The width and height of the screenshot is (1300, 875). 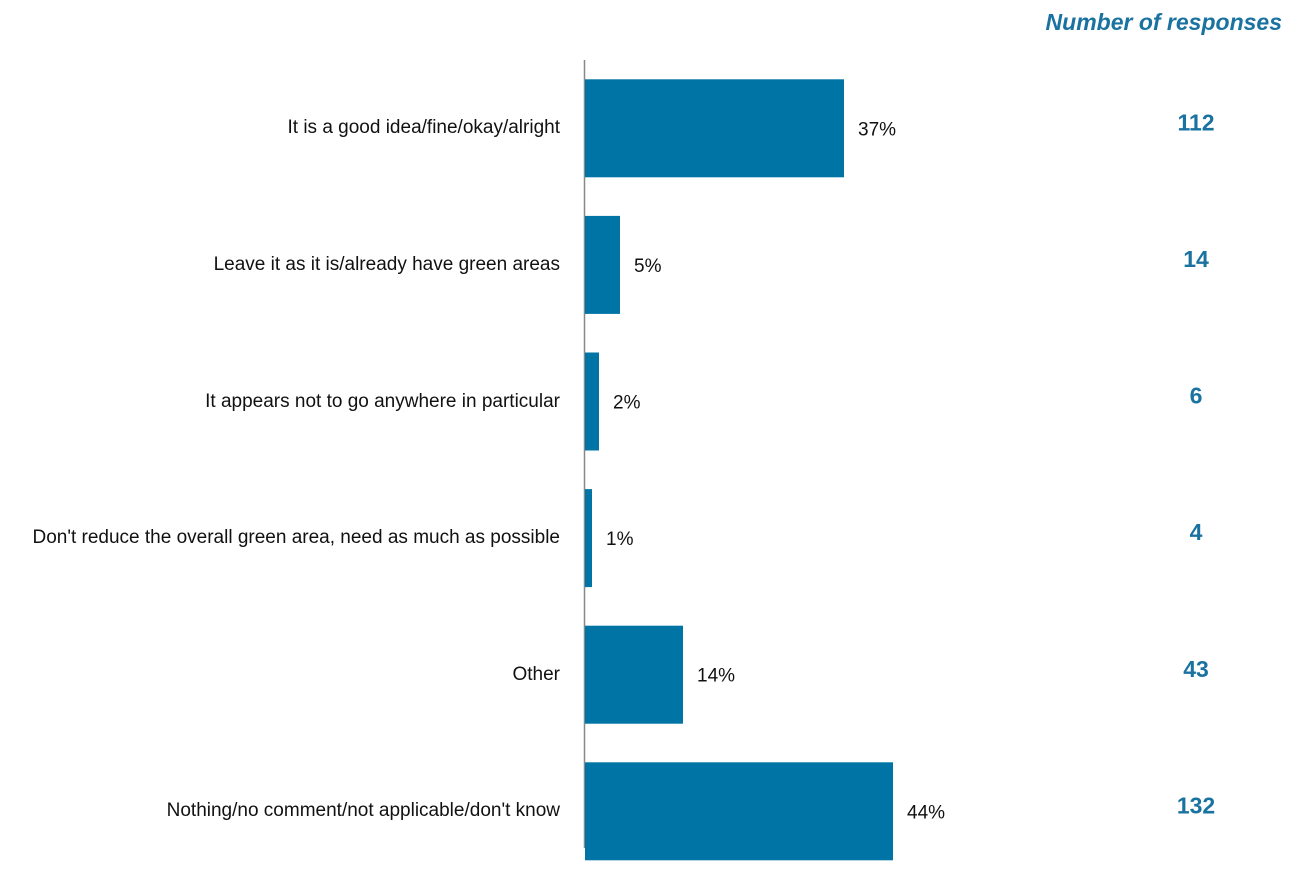 What do you see at coordinates (716, 676) in the screenshot?
I see `data-label: 14%` at bounding box center [716, 676].